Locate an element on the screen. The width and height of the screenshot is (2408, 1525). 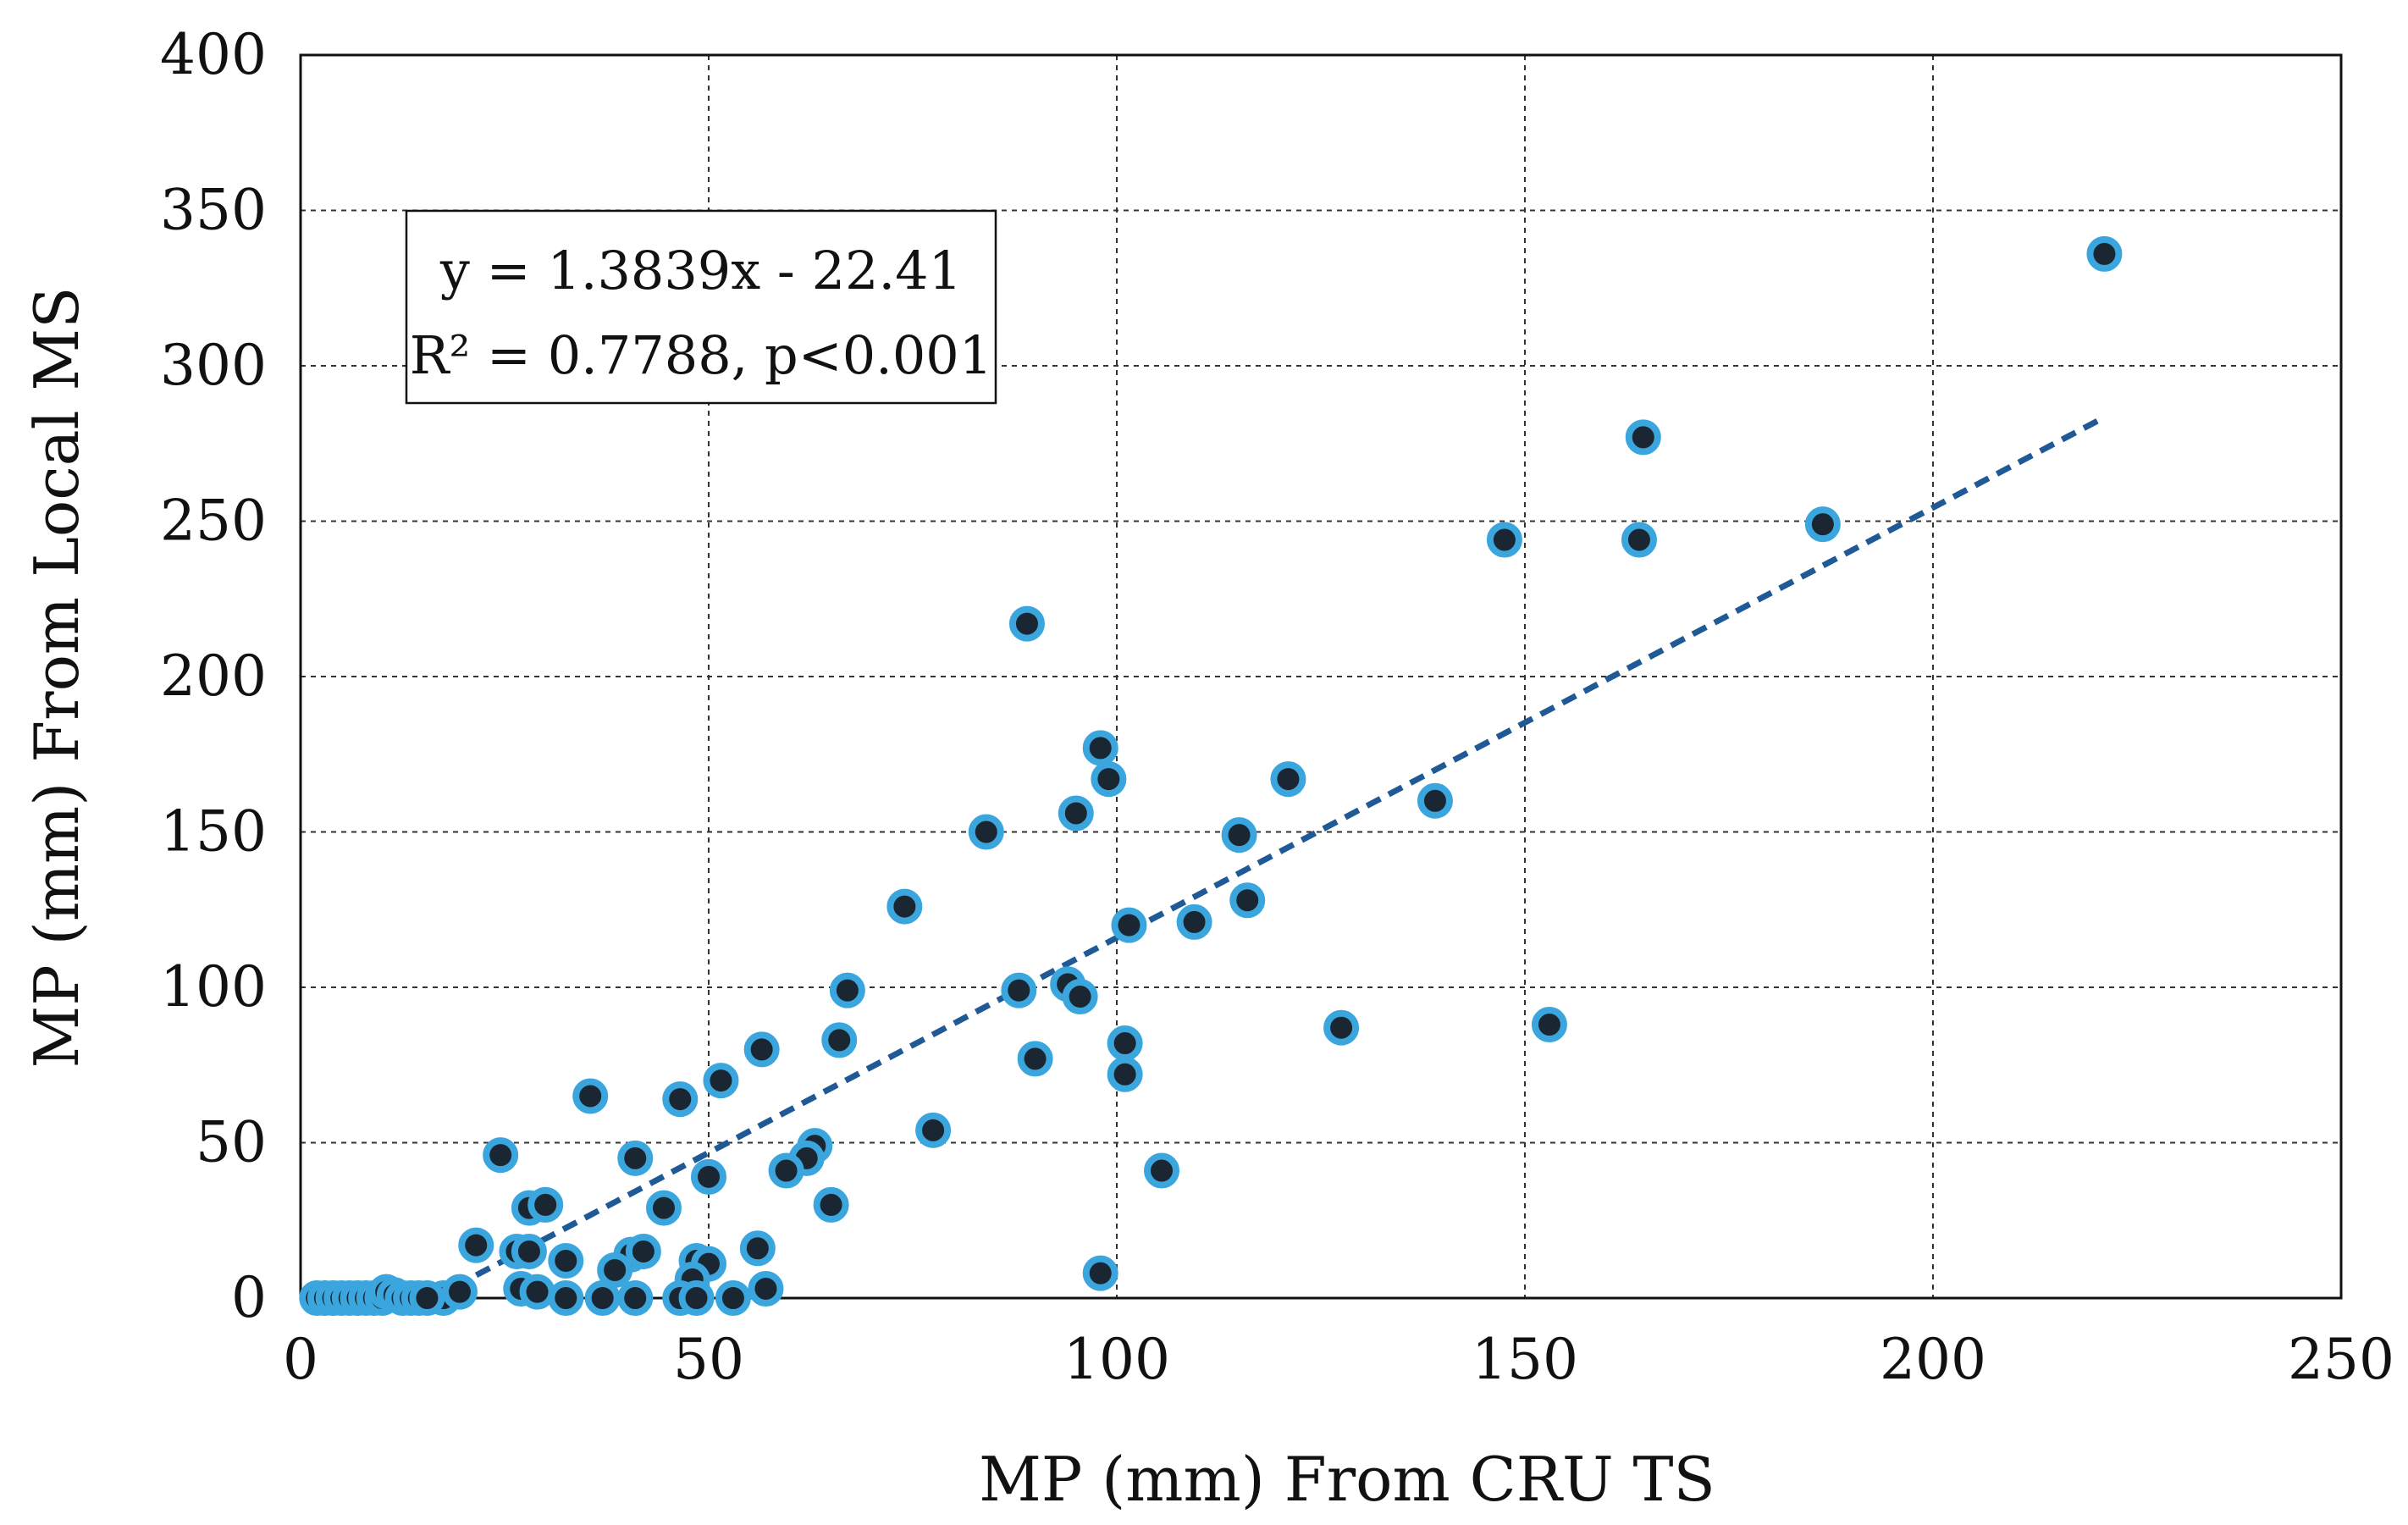
y-axis-title: MP (mm) From Local MS is located at coordinates (56, 678).